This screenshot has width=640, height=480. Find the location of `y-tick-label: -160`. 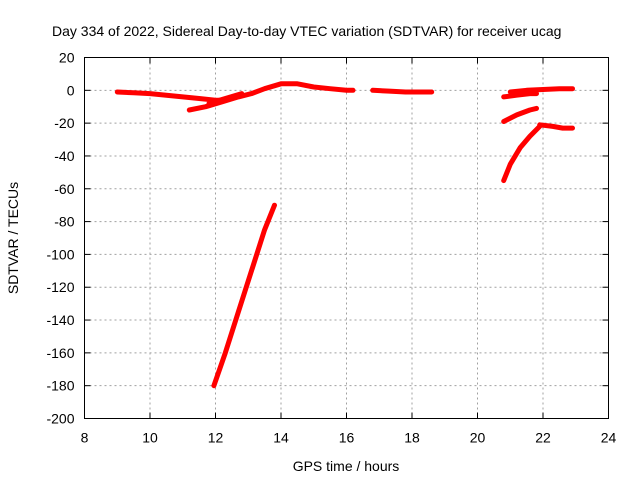

y-tick-label: -160 is located at coordinates (60, 353).